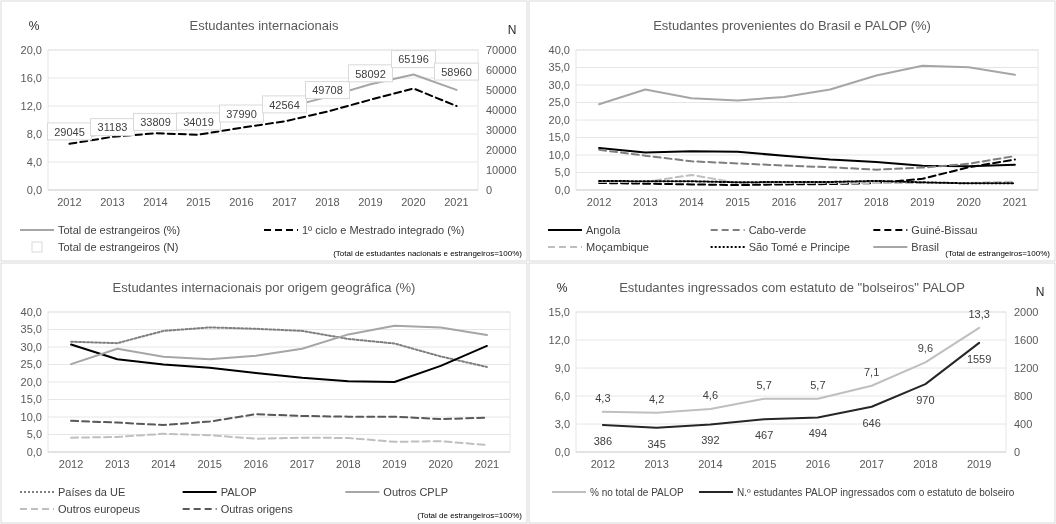 This screenshot has width=1056, height=524. Describe the element at coordinates (501, 109) in the screenshot. I see `y2-tick-label: 40000` at that location.